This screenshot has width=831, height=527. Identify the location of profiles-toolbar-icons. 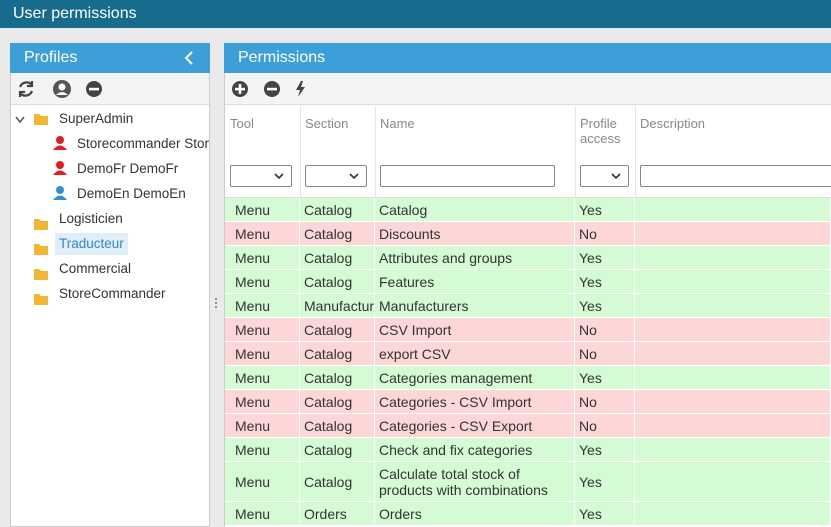
(60, 89).